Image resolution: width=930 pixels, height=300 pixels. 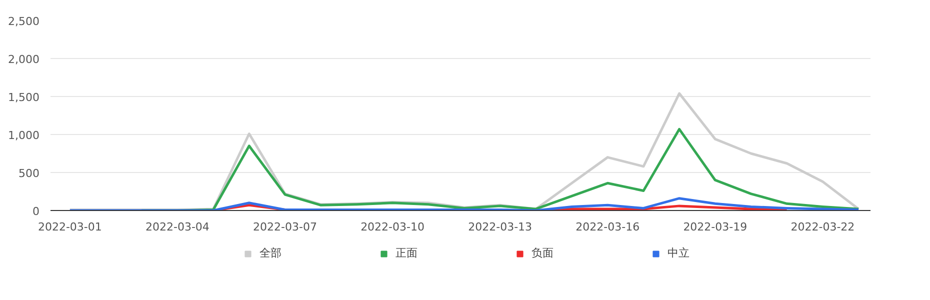 I want to click on x-tick-label: 2022-03-19, so click(x=715, y=227).